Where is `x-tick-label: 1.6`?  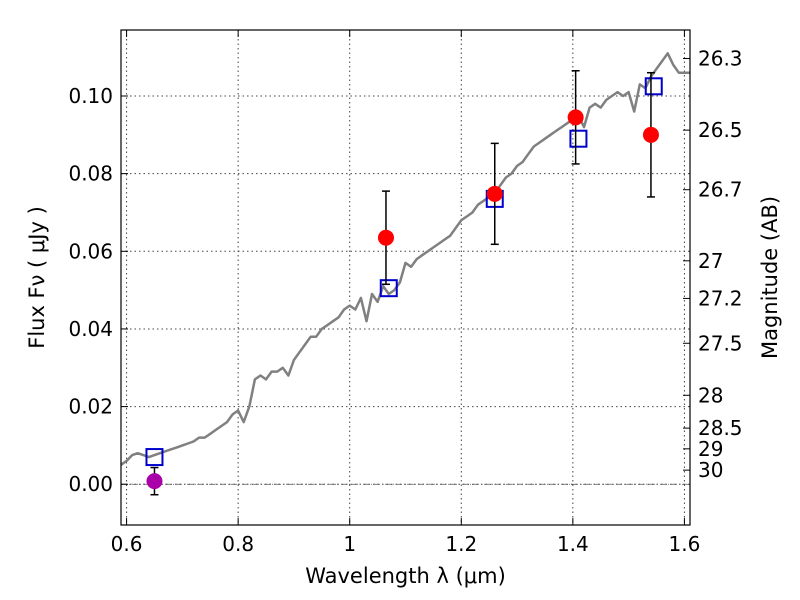 x-tick-label: 1.6 is located at coordinates (685, 544).